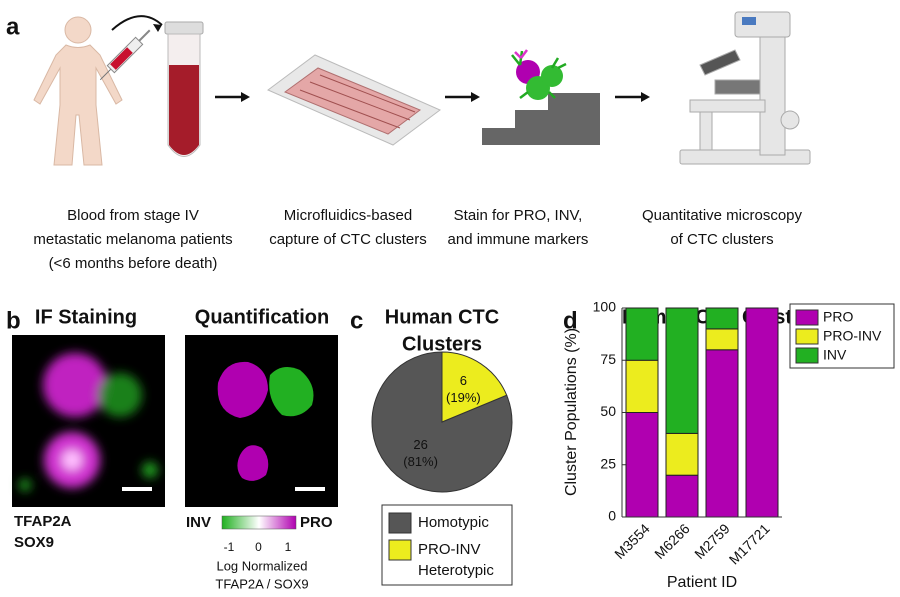 This screenshot has height=597, width=900. Describe the element at coordinates (442, 344) in the screenshot. I see `chart-title: Clusters` at that location.